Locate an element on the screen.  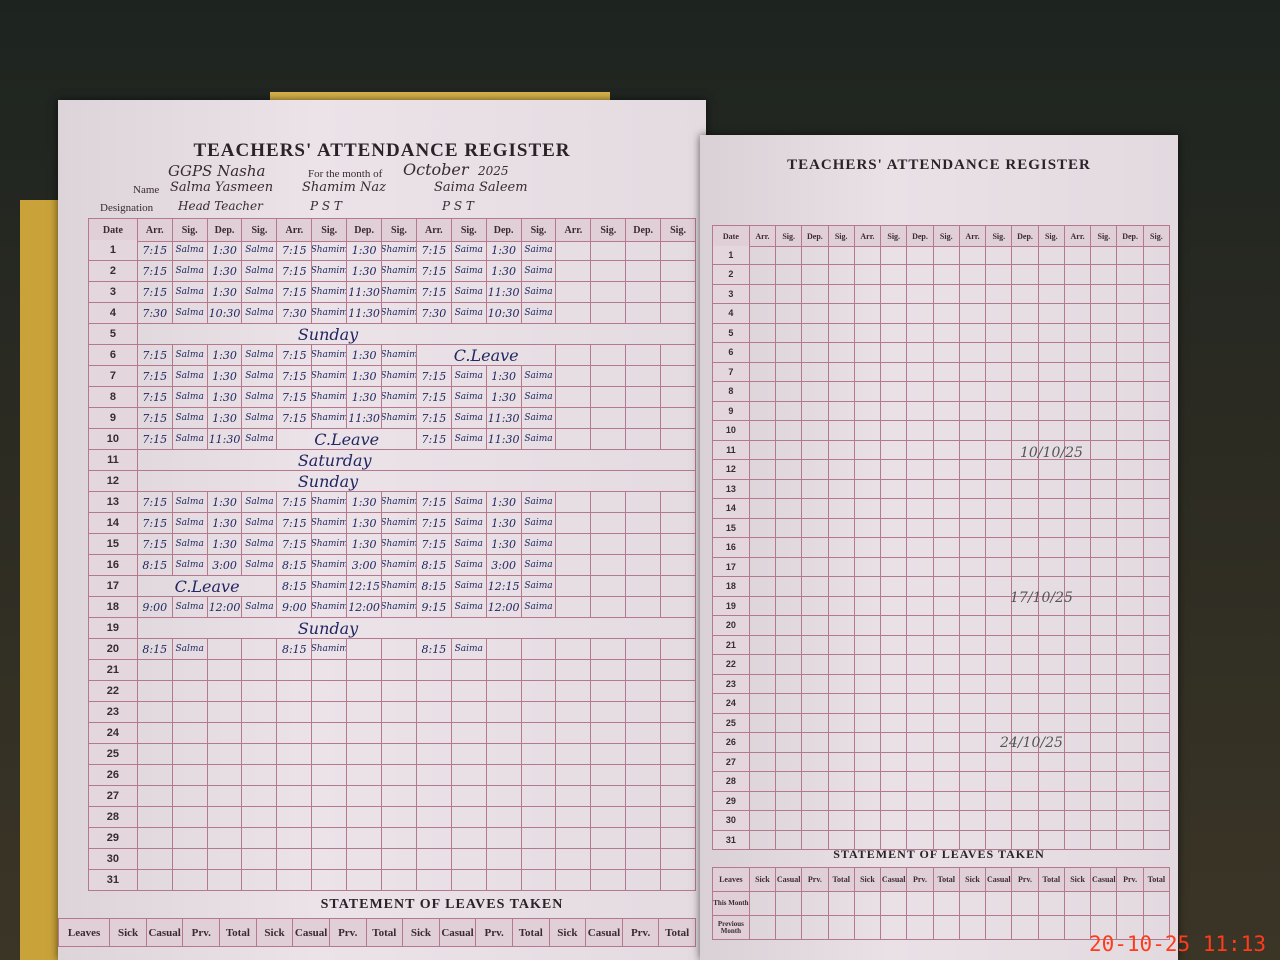
date-cell: 16 is located at coordinates (113, 565).